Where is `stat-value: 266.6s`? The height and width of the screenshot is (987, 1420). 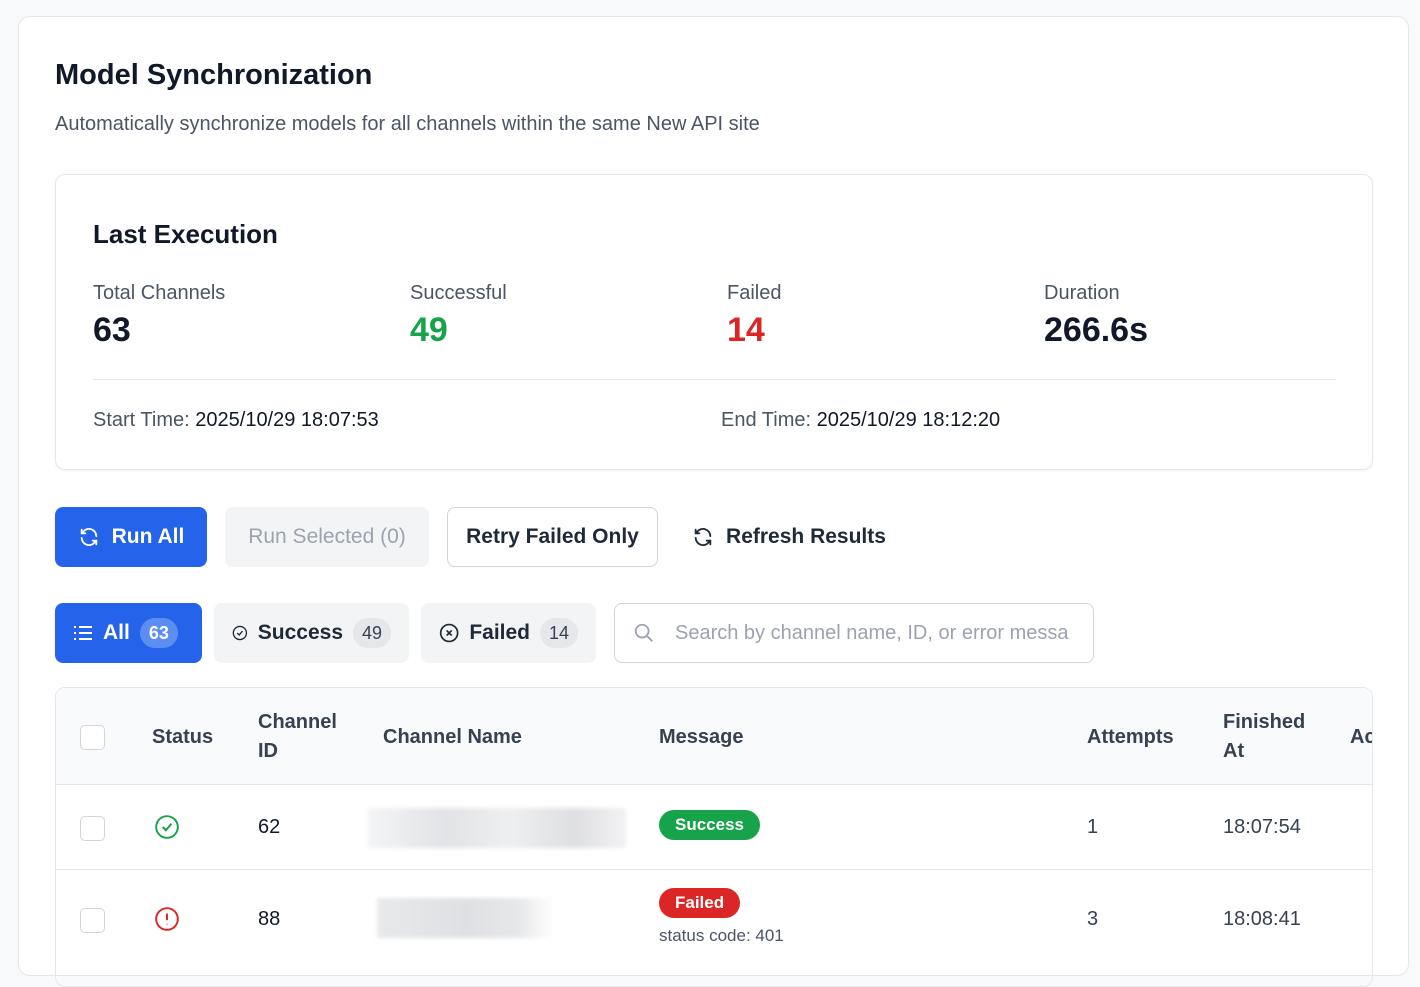
stat-value: 266.6s is located at coordinates (1096, 330).